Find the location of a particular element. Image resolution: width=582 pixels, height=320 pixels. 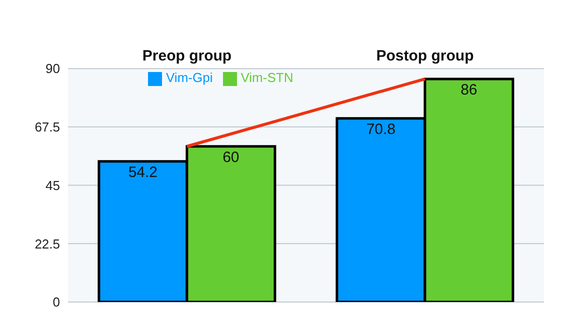

x-tick-label: Postop group is located at coordinates (425, 56).